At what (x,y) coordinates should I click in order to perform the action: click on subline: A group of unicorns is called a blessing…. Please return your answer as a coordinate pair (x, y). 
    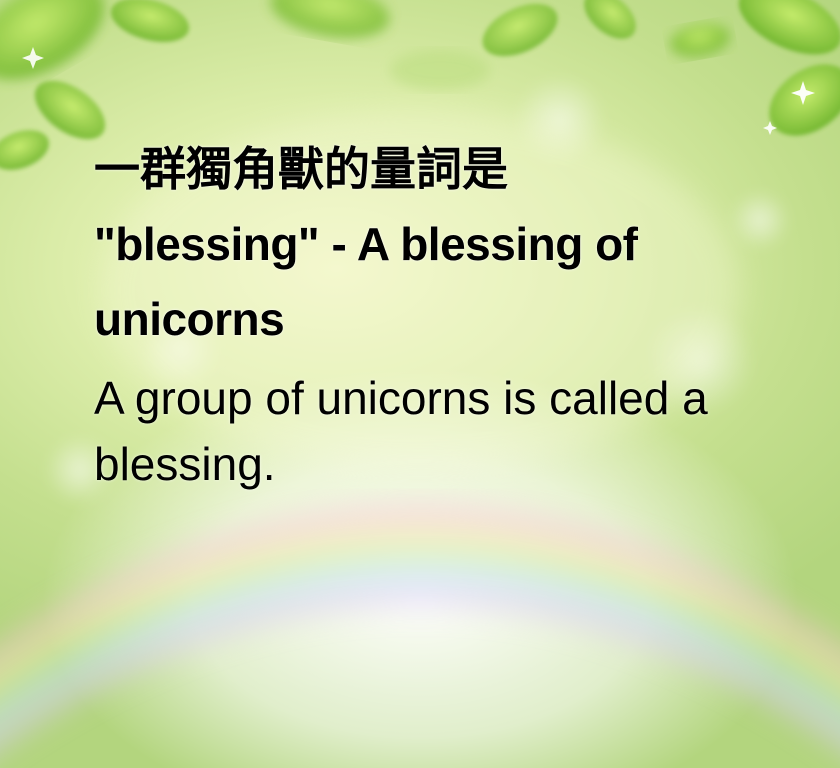
    Looking at the image, I should click on (401, 431).